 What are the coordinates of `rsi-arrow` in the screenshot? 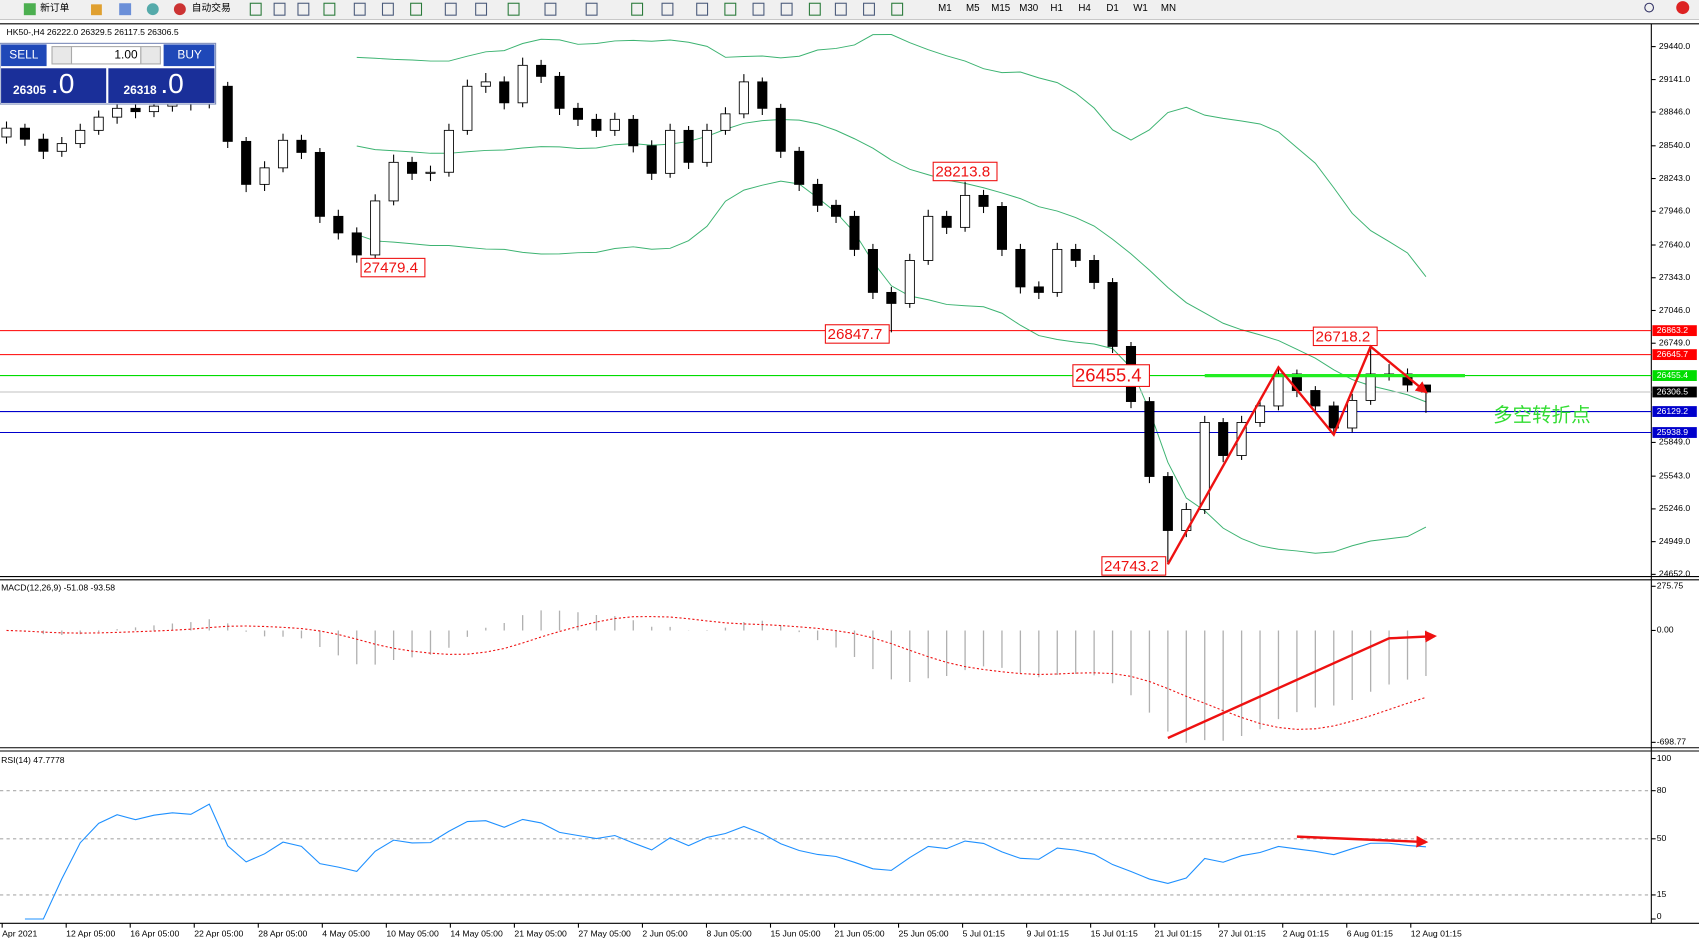 It's located at (1362, 841).